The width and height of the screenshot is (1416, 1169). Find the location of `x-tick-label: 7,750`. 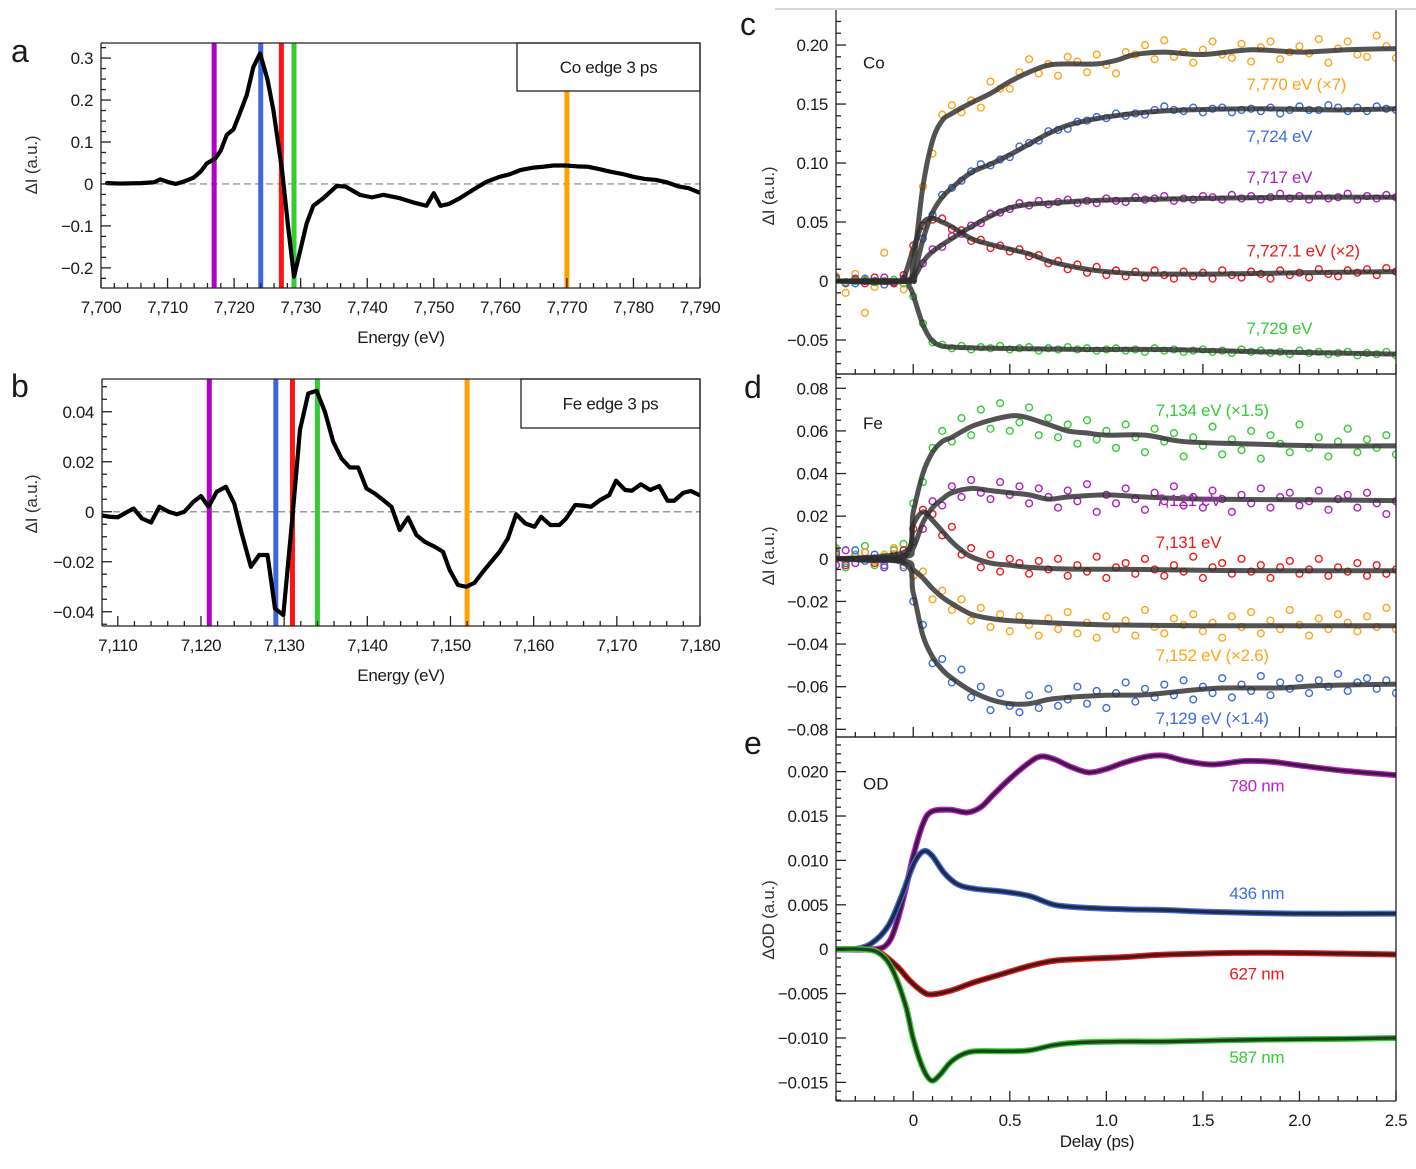

x-tick-label: 7,750 is located at coordinates (434, 307).